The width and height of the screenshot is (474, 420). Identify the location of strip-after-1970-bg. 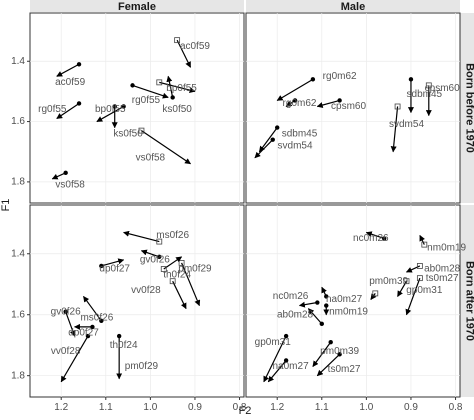
(466, 301).